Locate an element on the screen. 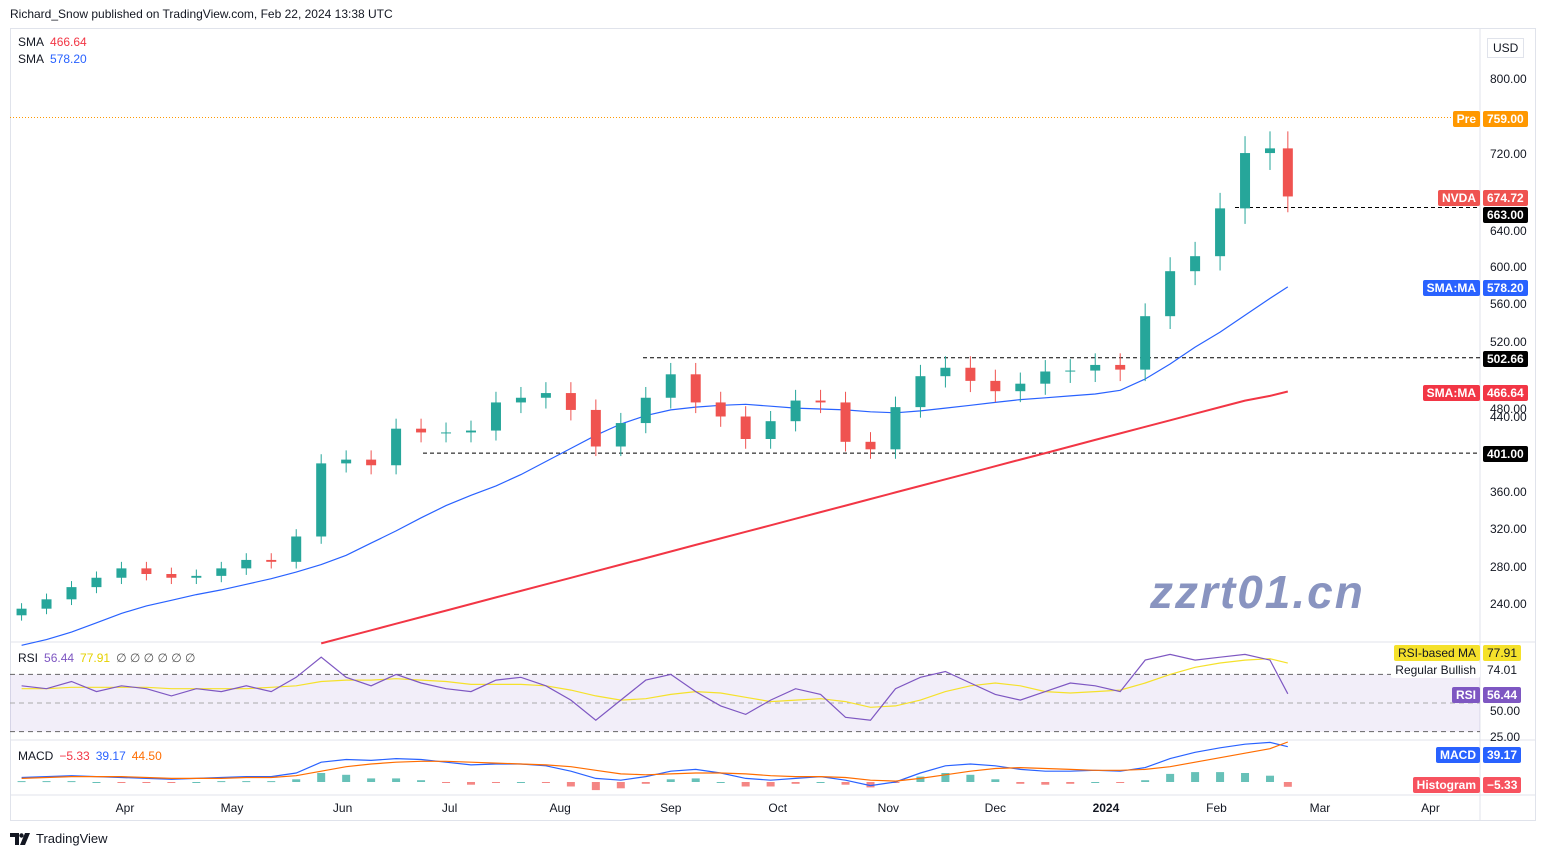 This screenshot has height=857, width=1546. time-tick: Mar is located at coordinates (1320, 808).